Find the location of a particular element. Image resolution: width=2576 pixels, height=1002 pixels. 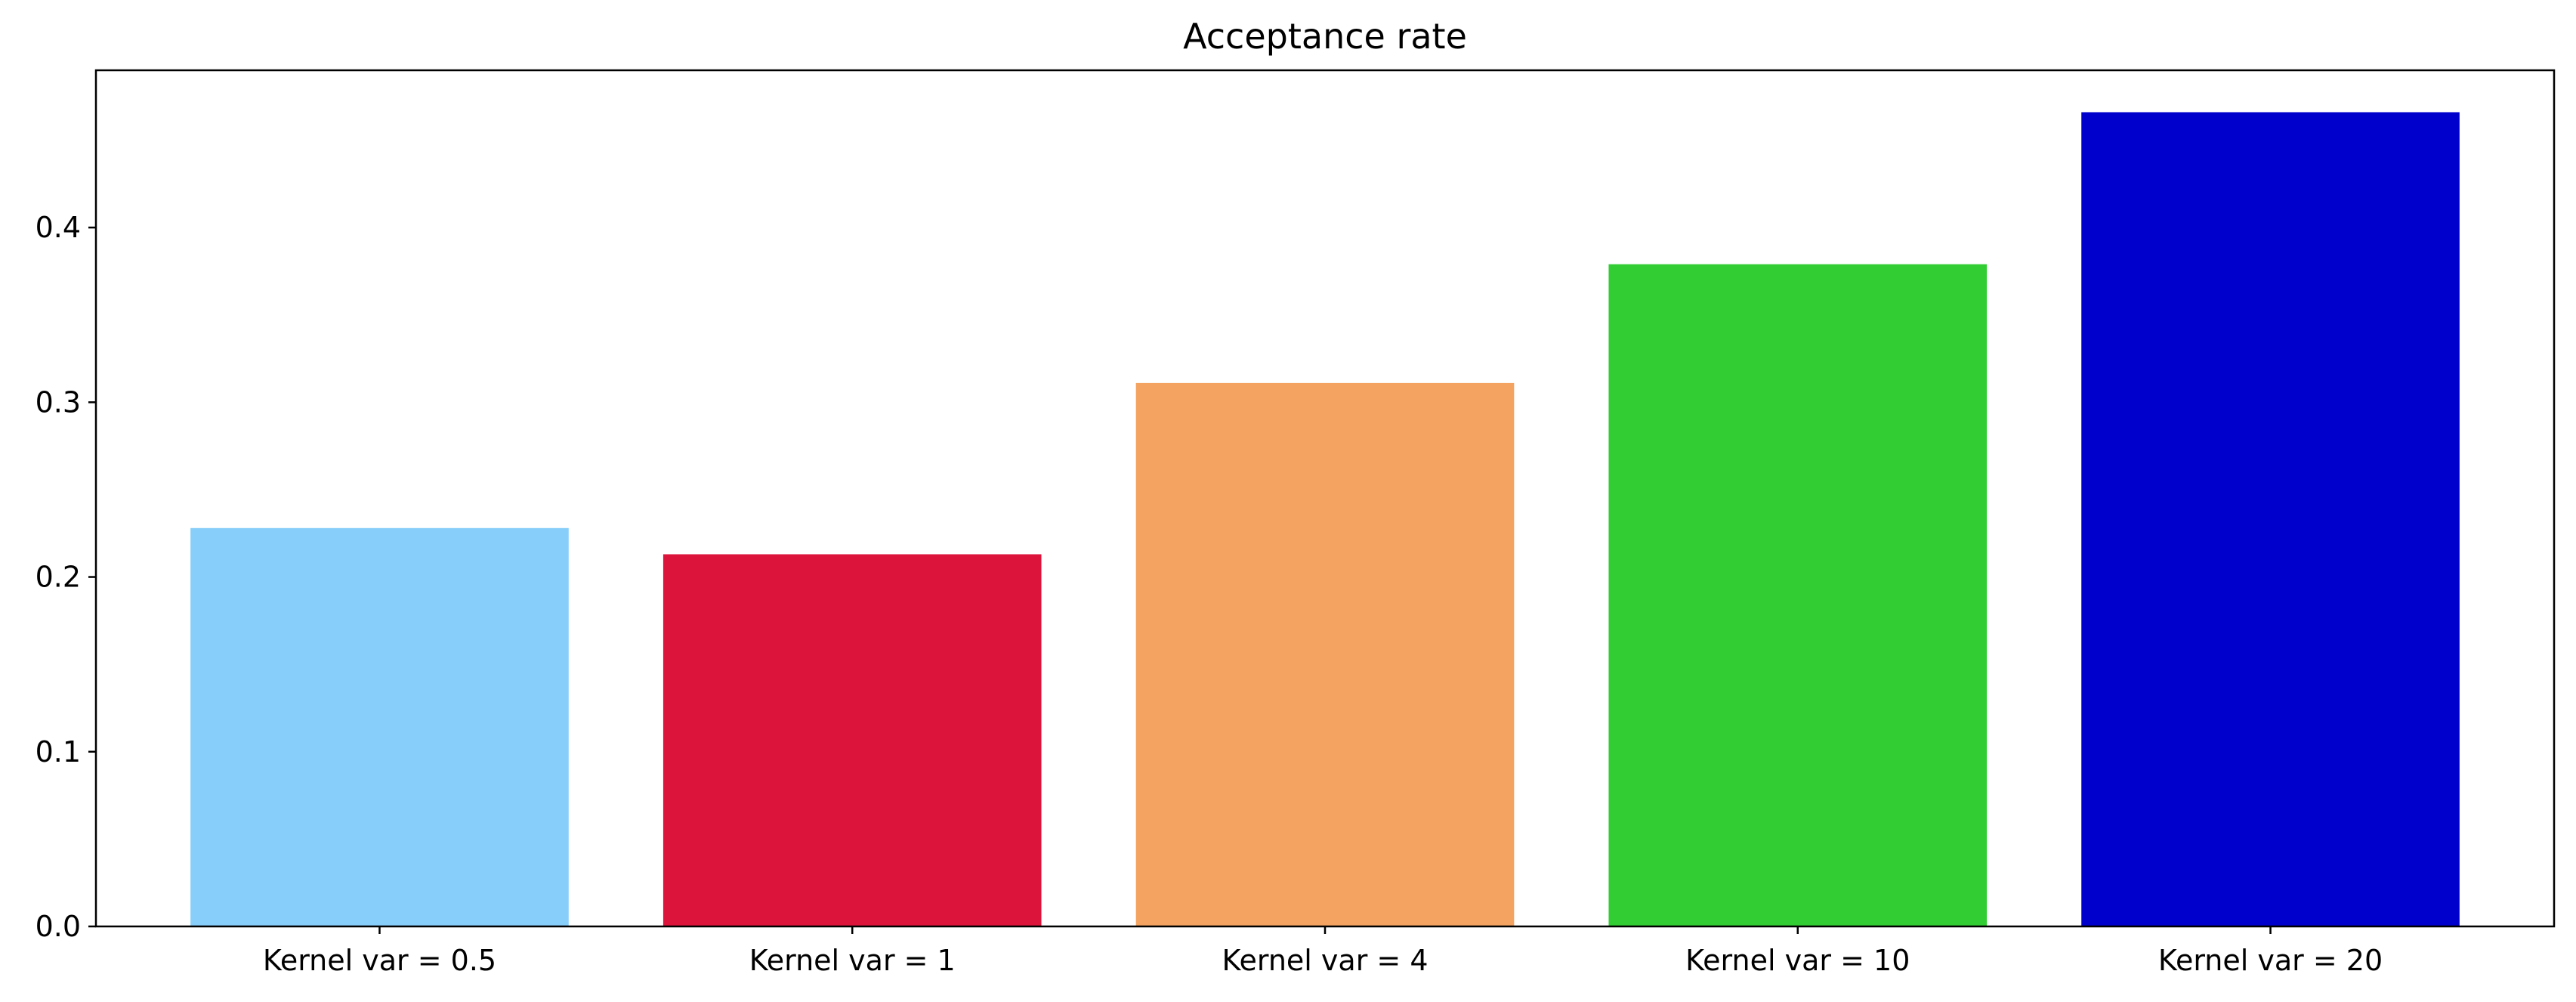

x-tick-label: Kernel var = 1 is located at coordinates (852, 961).